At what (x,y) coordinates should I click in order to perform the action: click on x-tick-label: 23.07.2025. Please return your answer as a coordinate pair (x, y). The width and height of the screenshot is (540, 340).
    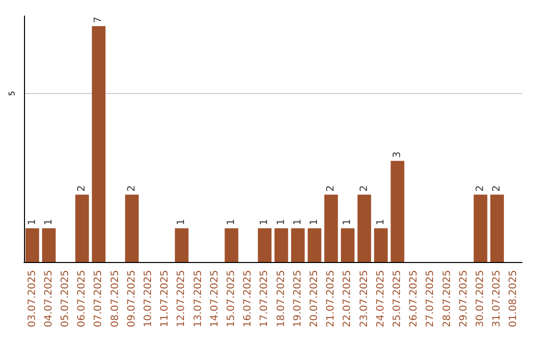
    Looking at the image, I should click on (364, 299).